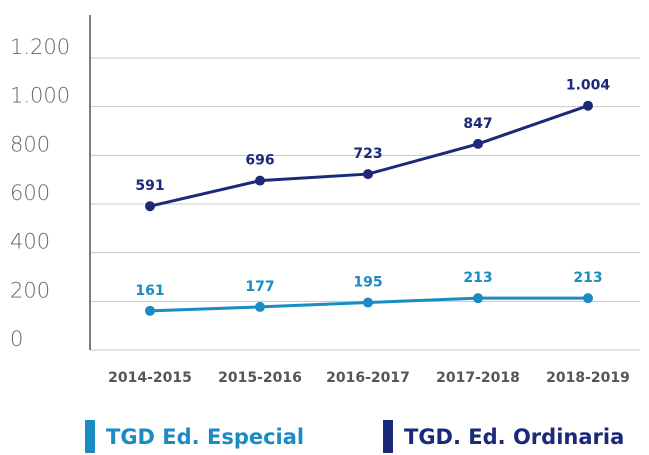  I want to click on y-tick-label: 400, so click(30, 242).